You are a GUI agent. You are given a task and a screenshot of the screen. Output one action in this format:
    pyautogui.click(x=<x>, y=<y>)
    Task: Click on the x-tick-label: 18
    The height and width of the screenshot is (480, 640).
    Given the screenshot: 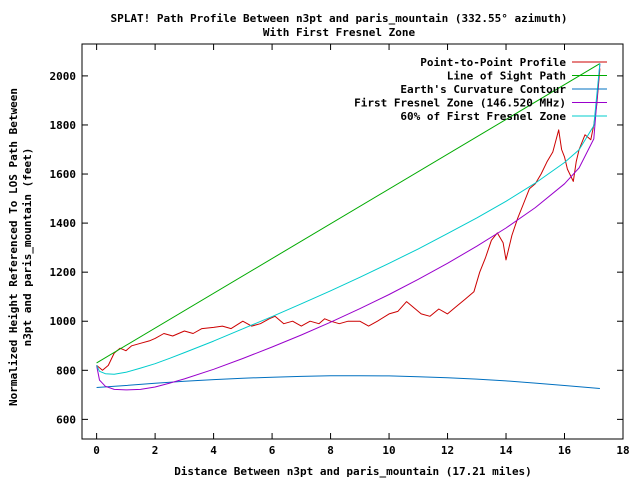 What is the action you would take?
    pyautogui.click(x=622, y=450)
    